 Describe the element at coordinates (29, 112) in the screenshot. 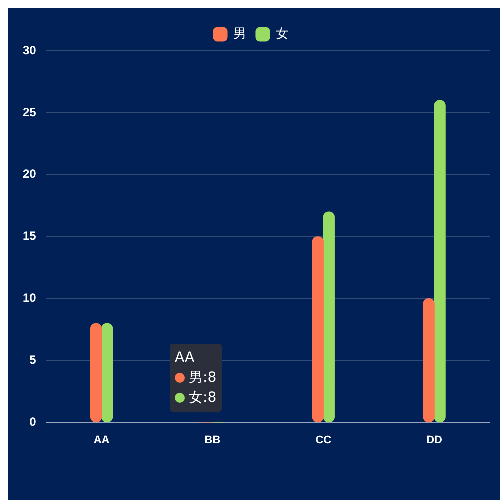

I see `y-tick-label: 25` at that location.